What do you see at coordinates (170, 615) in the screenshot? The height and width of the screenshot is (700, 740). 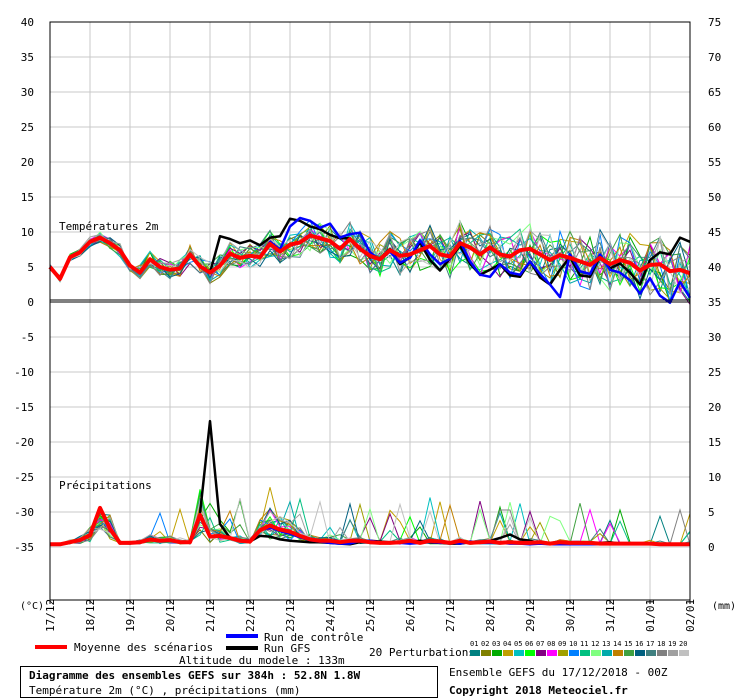 I see `x-tick-label: 20/12` at bounding box center [170, 615].